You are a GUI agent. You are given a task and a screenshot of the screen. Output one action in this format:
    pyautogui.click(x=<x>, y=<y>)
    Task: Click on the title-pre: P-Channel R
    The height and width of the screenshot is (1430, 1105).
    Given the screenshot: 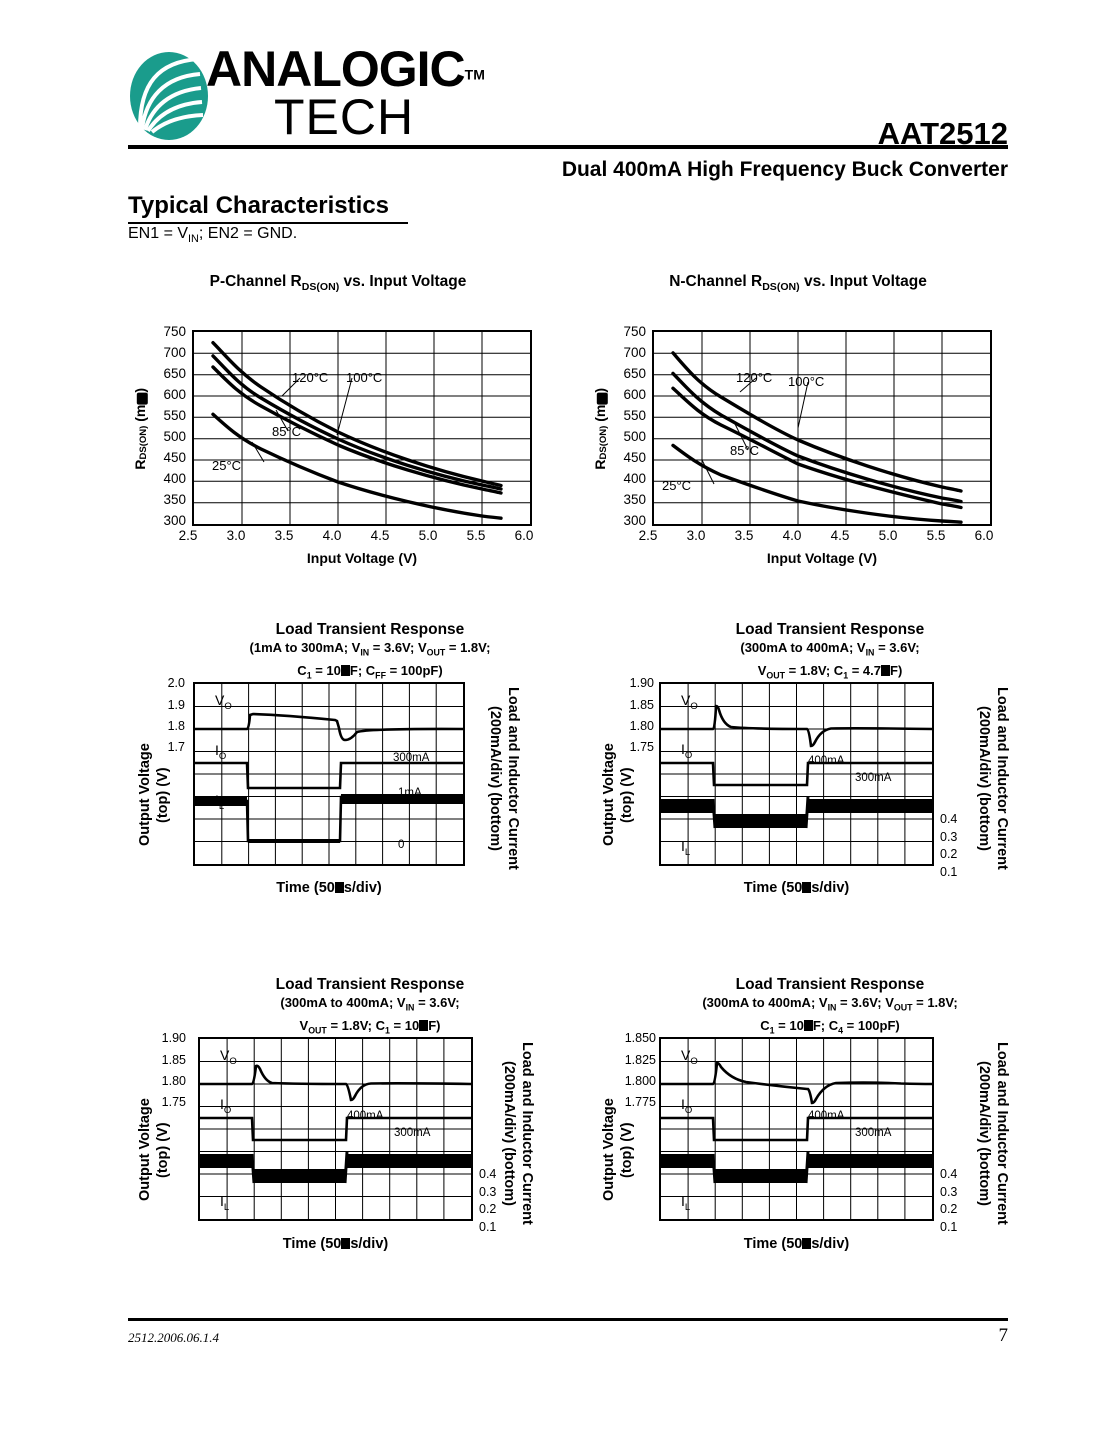 What is the action you would take?
    pyautogui.click(x=255, y=281)
    